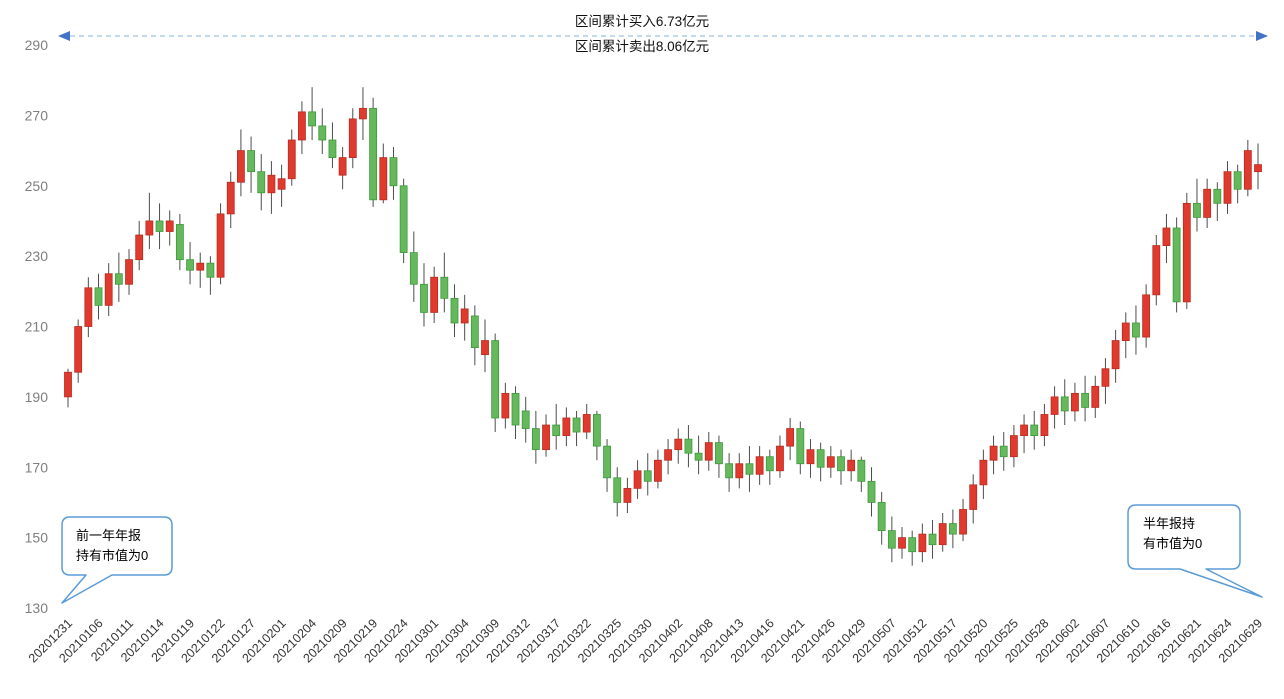 The image size is (1284, 699). I want to click on callout-bubble-left, so click(117, 560).